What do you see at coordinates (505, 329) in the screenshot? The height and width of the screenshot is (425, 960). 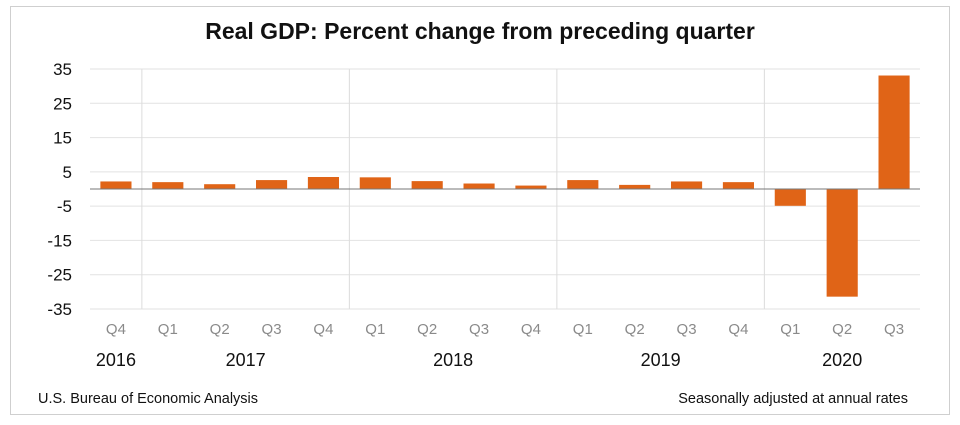 I see `quarter-tick-labels: Q4 Q1 Q2 Q3 Q4 Q1 Q2 Q3 Q4 Q1 Q2 Q3 Q4 Q1 Q2 Q3` at bounding box center [505, 329].